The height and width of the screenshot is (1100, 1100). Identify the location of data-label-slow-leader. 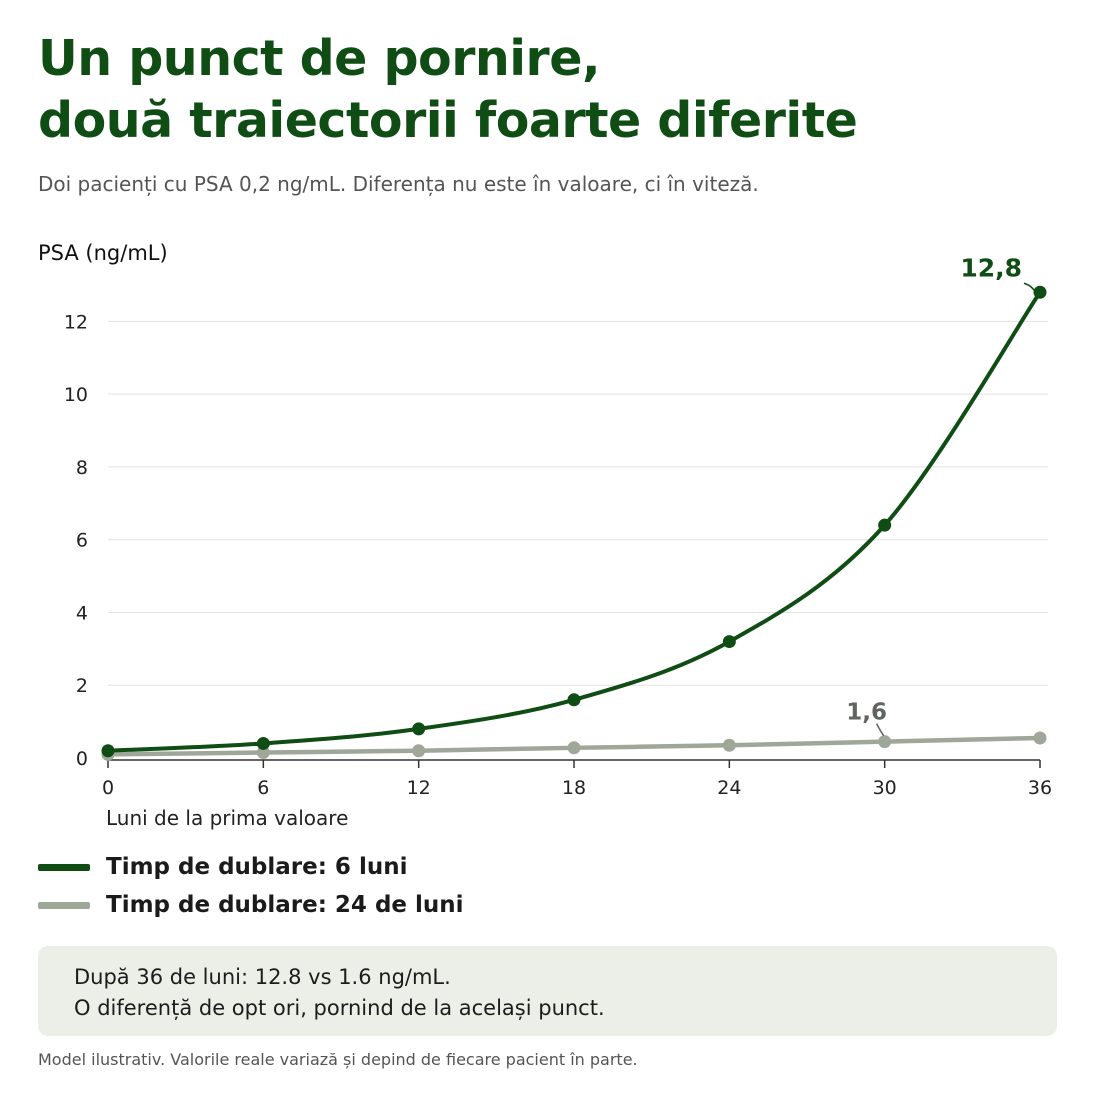
(880, 730).